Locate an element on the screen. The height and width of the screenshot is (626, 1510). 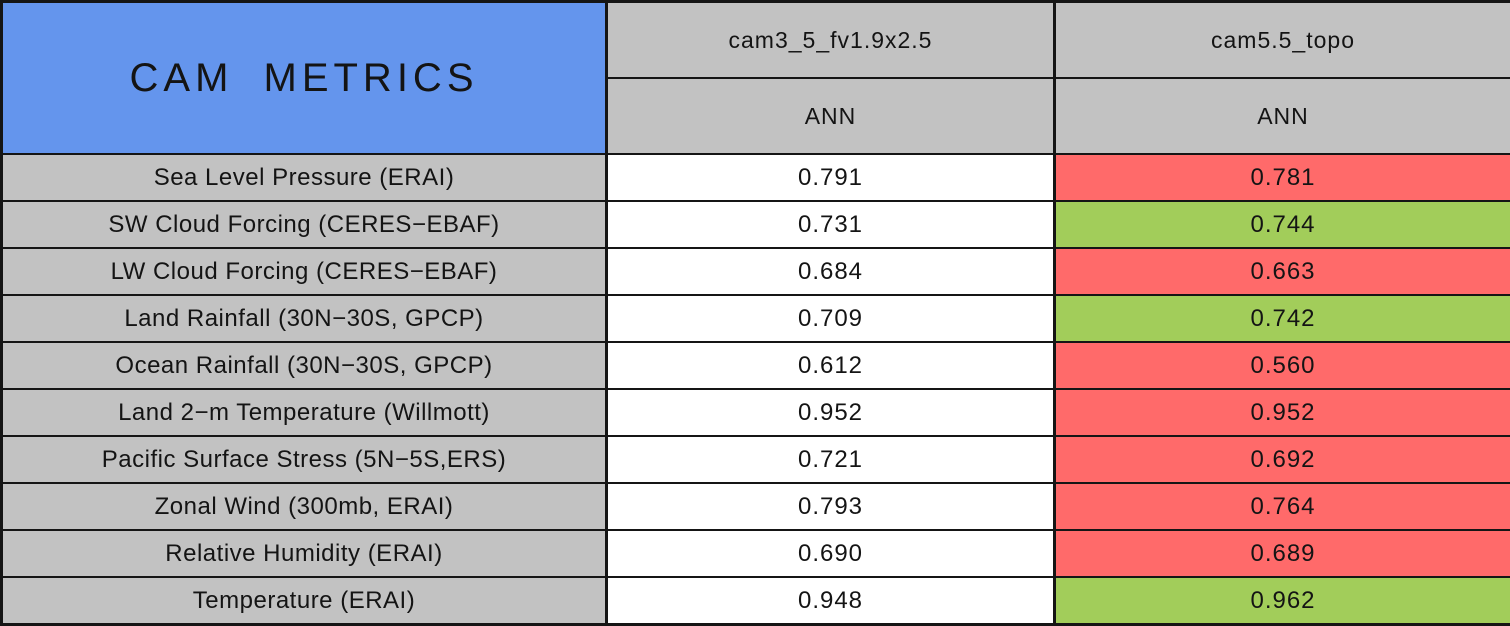
metric-label: Pacific Surface Stress (5N−5S,ERS) is located at coordinates (304, 459).